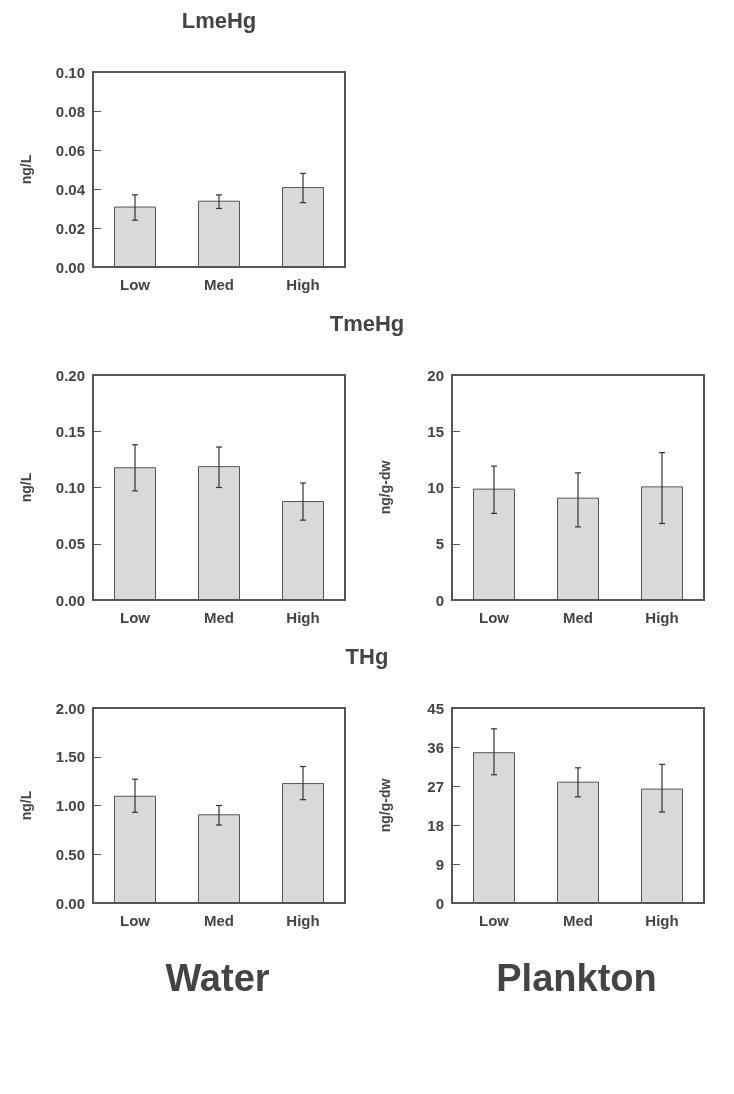 Image resolution: width=734 pixels, height=1094 pixels. I want to click on y-tick-label: 1.50, so click(70, 757).